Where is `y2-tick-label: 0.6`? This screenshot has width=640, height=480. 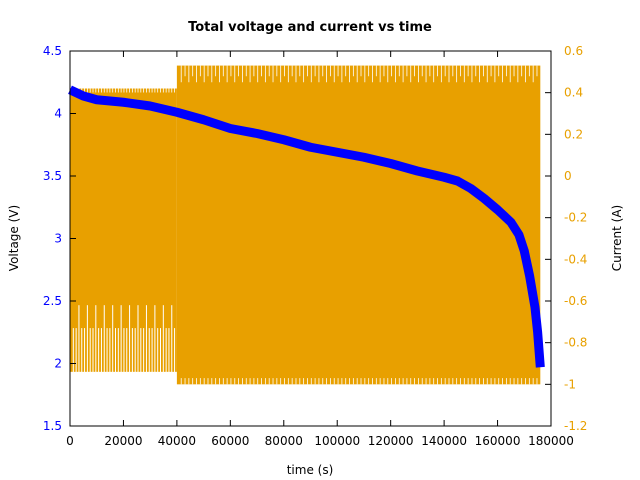
y2-tick-label: 0.6 is located at coordinates (573, 51).